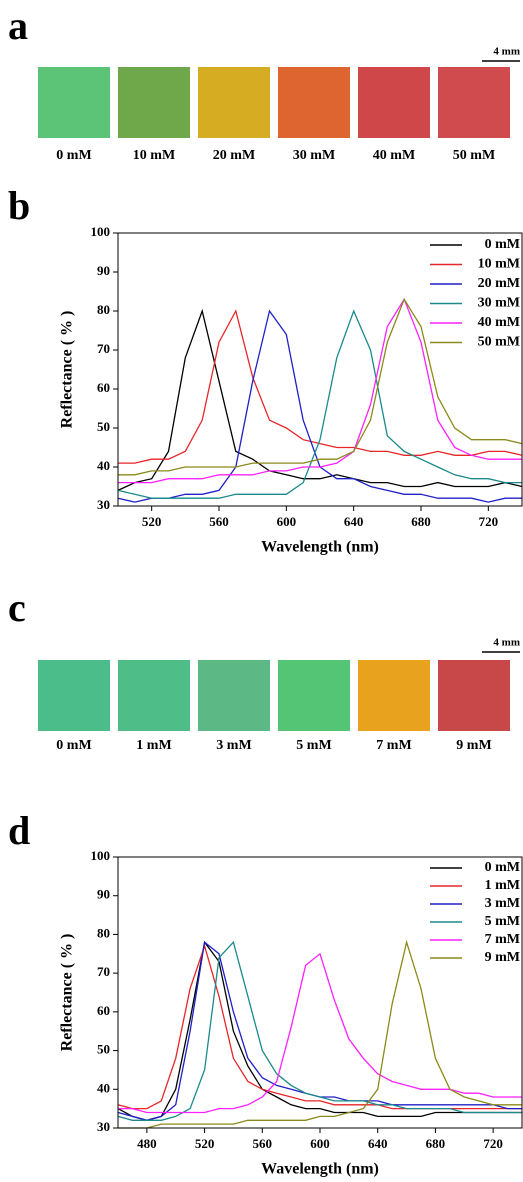 The height and width of the screenshot is (1182, 523). What do you see at coordinates (499, 283) in the screenshot?
I see `legend-label: 20 mM` at bounding box center [499, 283].